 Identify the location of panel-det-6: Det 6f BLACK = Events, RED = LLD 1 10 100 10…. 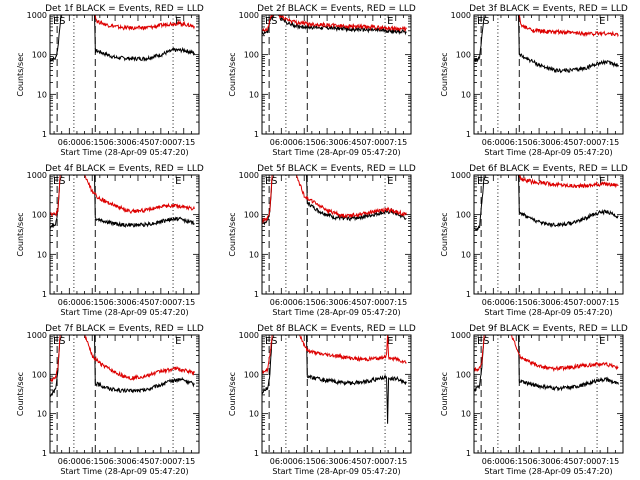
(534, 240).